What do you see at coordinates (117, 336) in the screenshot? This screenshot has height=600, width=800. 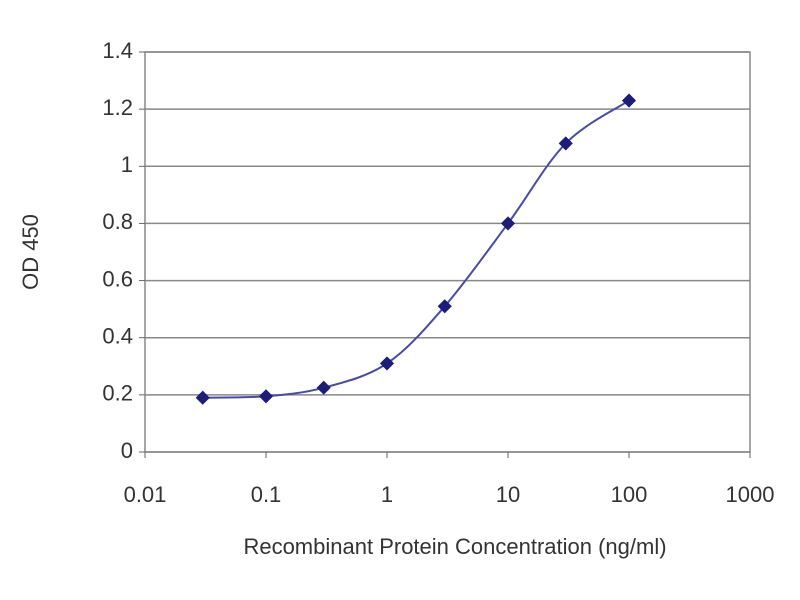 I see `y-tick-label: 0.4` at bounding box center [117, 336].